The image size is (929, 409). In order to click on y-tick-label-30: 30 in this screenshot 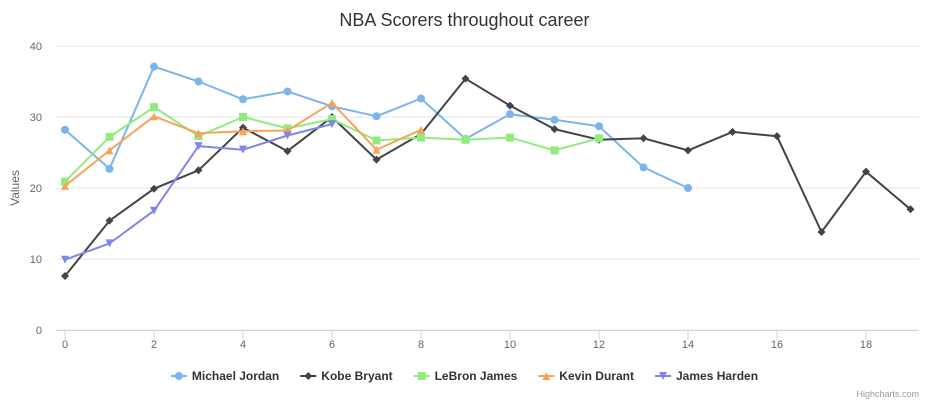, I will do `click(36, 118)`.